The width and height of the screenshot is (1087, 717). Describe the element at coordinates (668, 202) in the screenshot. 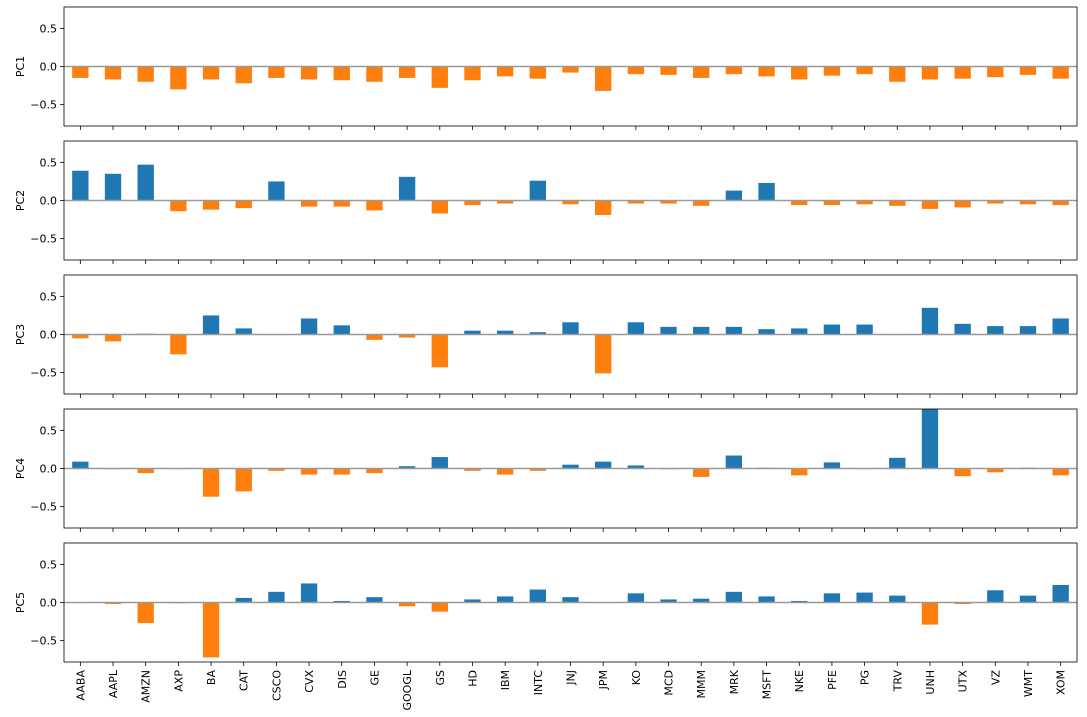

I see `bar-pc2-mcd` at that location.